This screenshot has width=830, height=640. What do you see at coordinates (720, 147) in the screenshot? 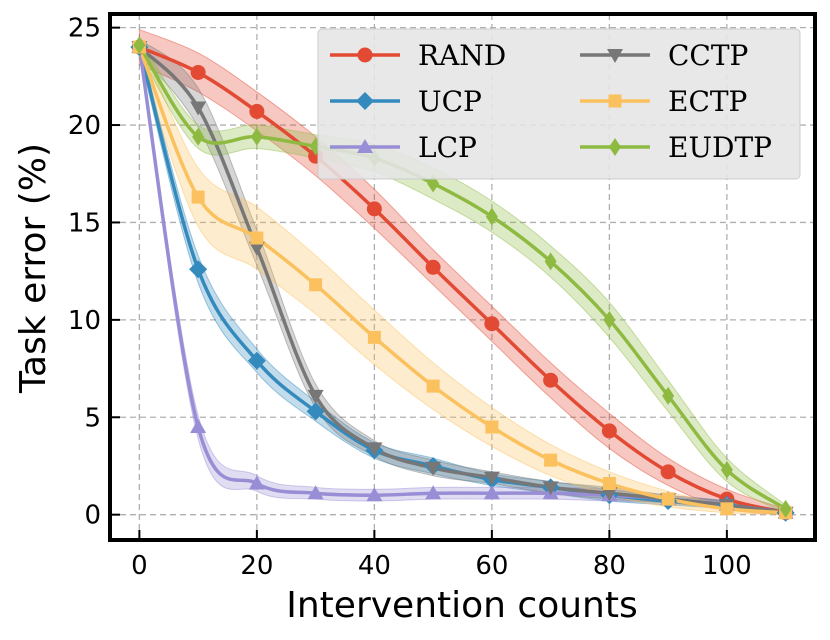
I see `legend-label-eudtp: EUDTP` at bounding box center [720, 147].